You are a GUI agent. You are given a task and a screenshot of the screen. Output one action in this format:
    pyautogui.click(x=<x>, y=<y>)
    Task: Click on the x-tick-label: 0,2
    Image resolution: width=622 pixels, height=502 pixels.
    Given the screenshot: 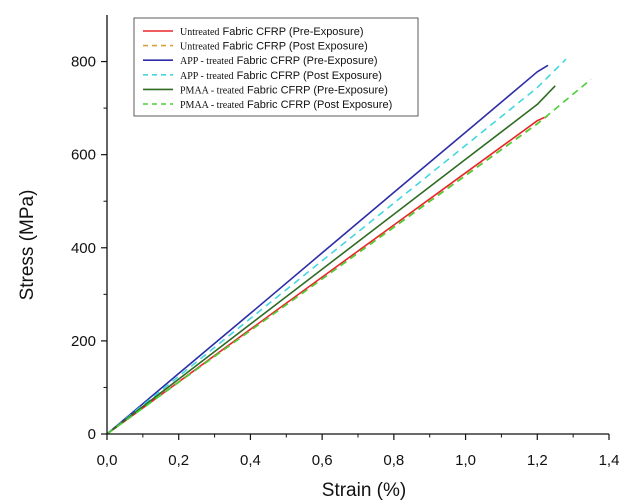 What is the action you would take?
    pyautogui.click(x=178, y=460)
    